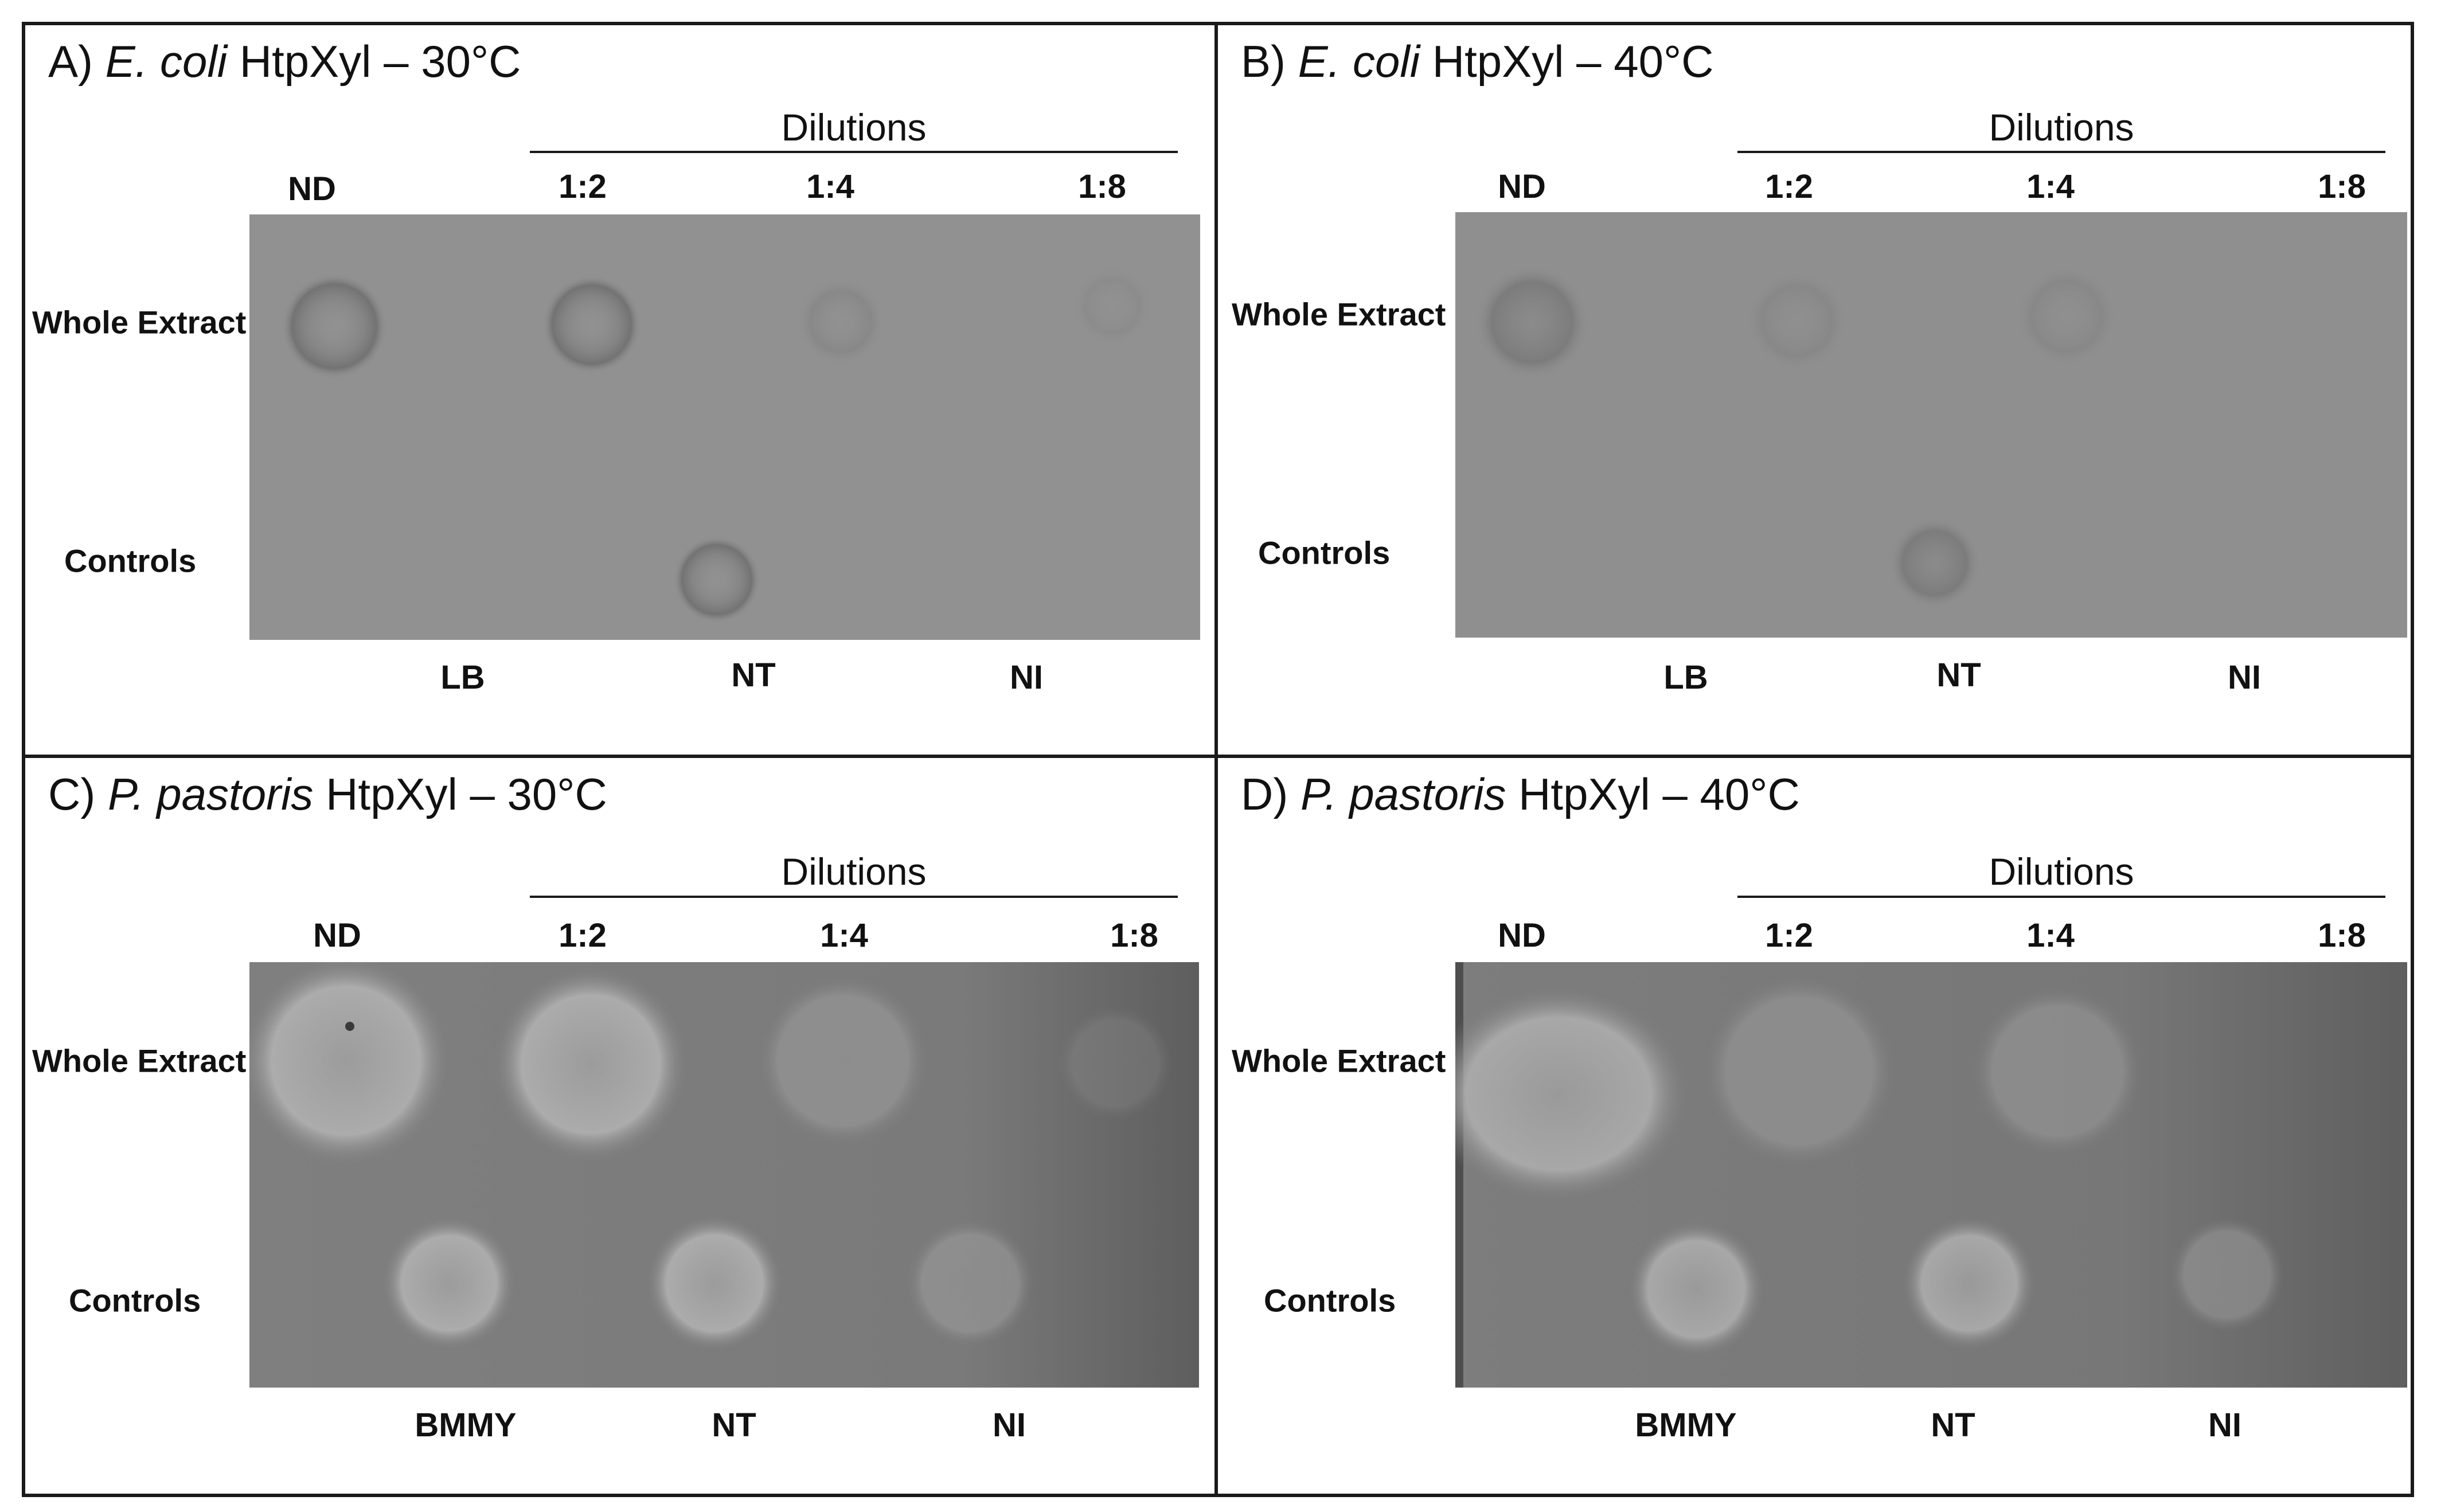 This screenshot has width=2437, height=1512. I want to click on panel-letter: A), so click(71, 61).